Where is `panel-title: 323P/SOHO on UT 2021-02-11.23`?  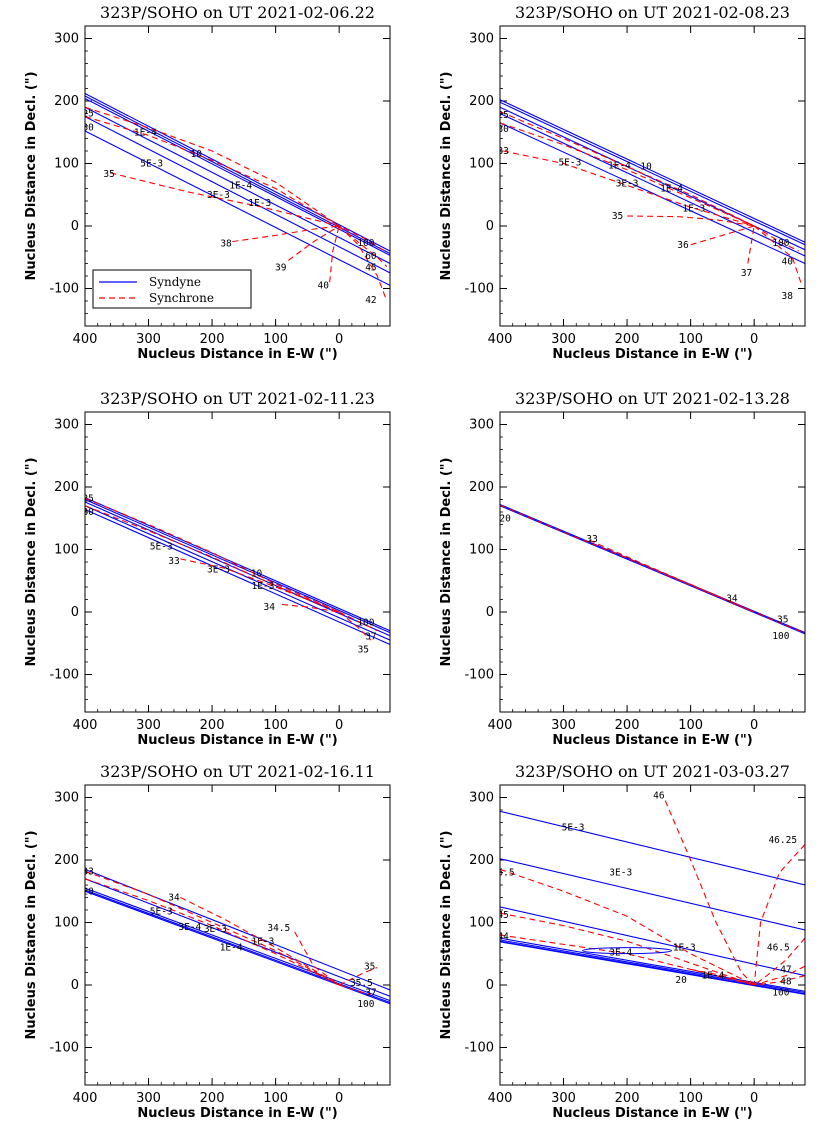 panel-title: 323P/SOHO on UT 2021-02-11.23 is located at coordinates (237, 398).